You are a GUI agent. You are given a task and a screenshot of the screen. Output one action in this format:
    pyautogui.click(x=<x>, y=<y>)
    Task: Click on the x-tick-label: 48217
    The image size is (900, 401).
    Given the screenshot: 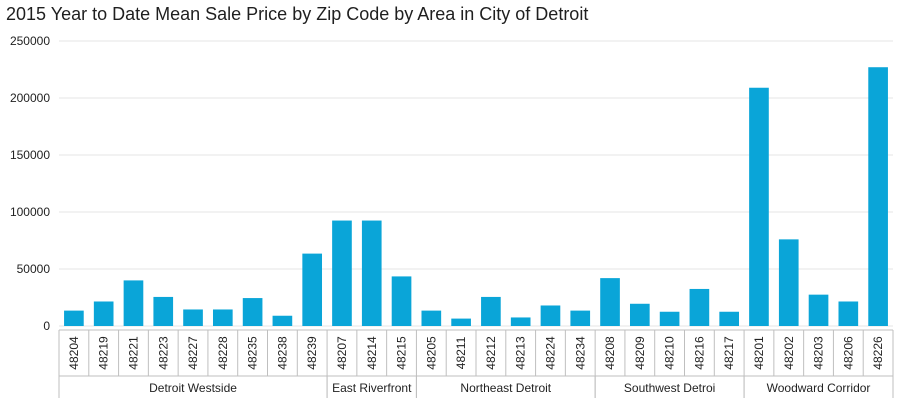 What is the action you would take?
    pyautogui.click(x=729, y=353)
    